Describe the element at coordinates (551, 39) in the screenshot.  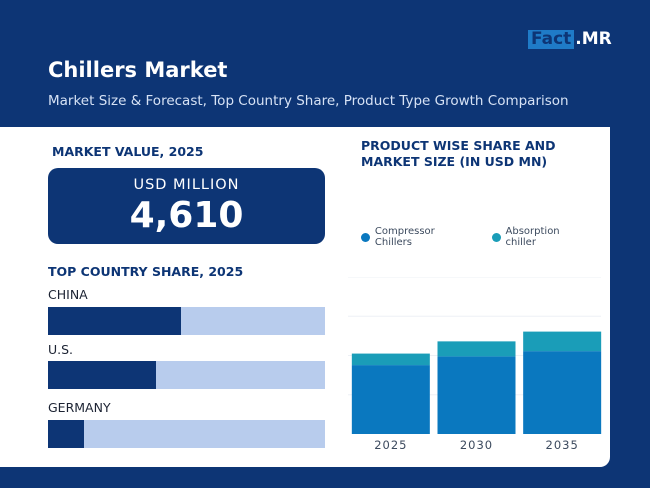
I see `logo-fact: Fact` at that location.